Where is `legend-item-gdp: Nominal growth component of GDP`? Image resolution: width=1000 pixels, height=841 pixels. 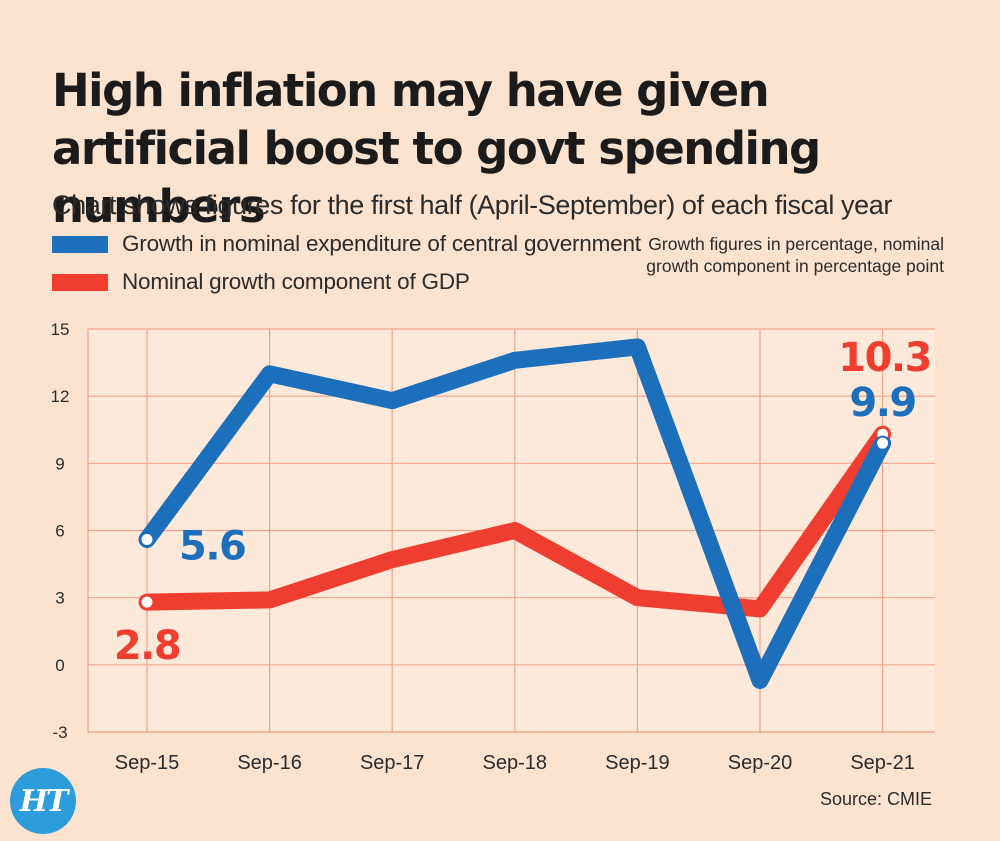
legend-item-gdp: Nominal growth component of GDP is located at coordinates (261, 282).